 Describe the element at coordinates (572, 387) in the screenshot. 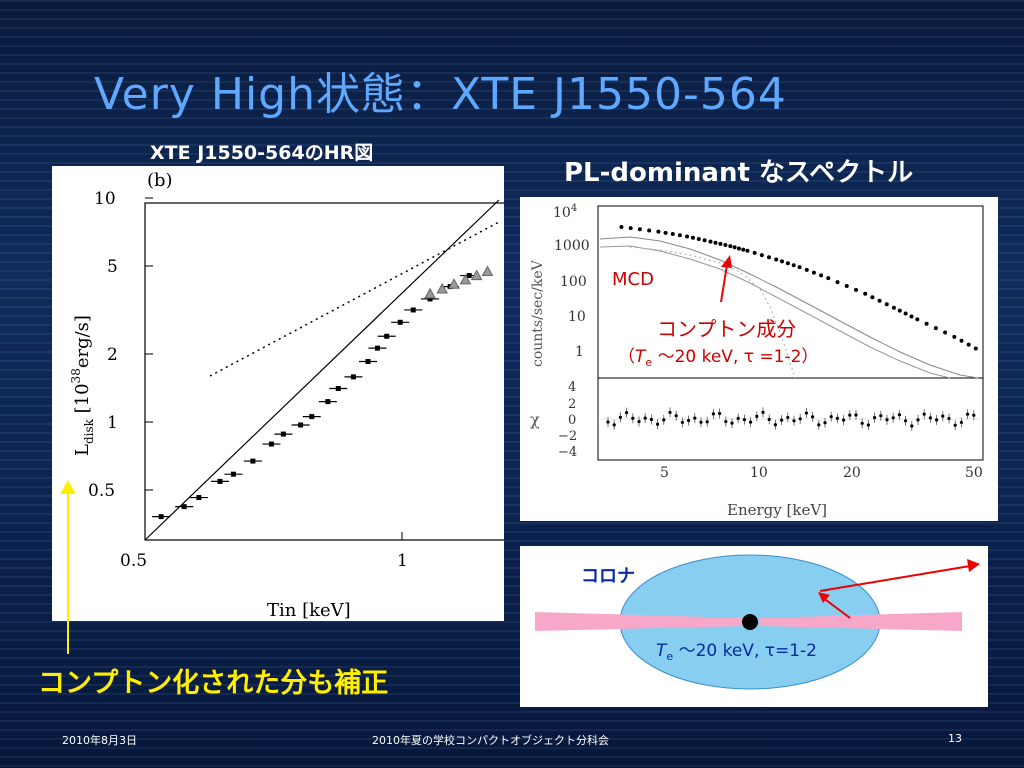

I see `chi-ytick-4: 4` at that location.